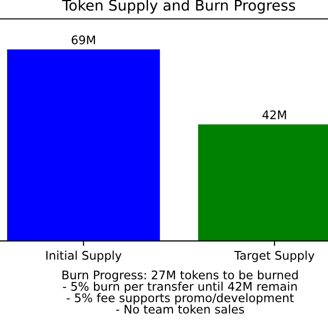  I want to click on text: Burn Progress: 27M tokens to be burned - 5% burn per transfer until 42M remain - 5% fee supports promo/development - No team token sales, so click(180, 292).